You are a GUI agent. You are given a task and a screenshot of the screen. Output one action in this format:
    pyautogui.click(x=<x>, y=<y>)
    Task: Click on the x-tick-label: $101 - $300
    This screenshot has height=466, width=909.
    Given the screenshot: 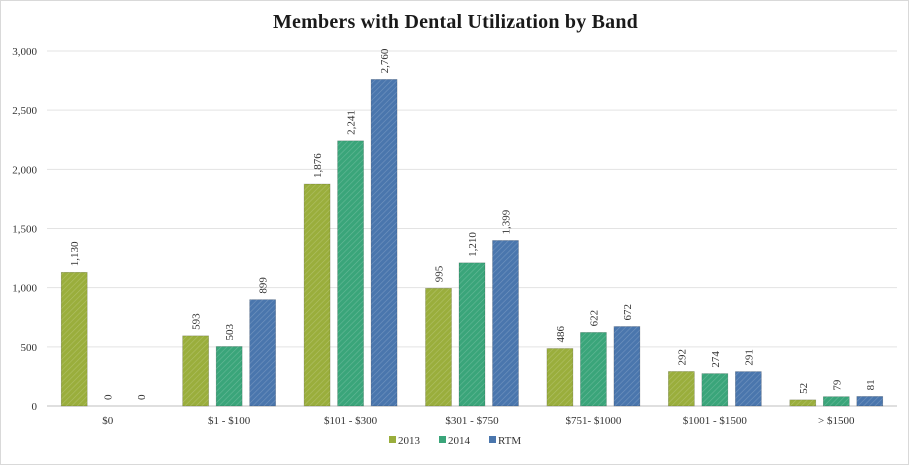 What is the action you would take?
    pyautogui.click(x=351, y=421)
    